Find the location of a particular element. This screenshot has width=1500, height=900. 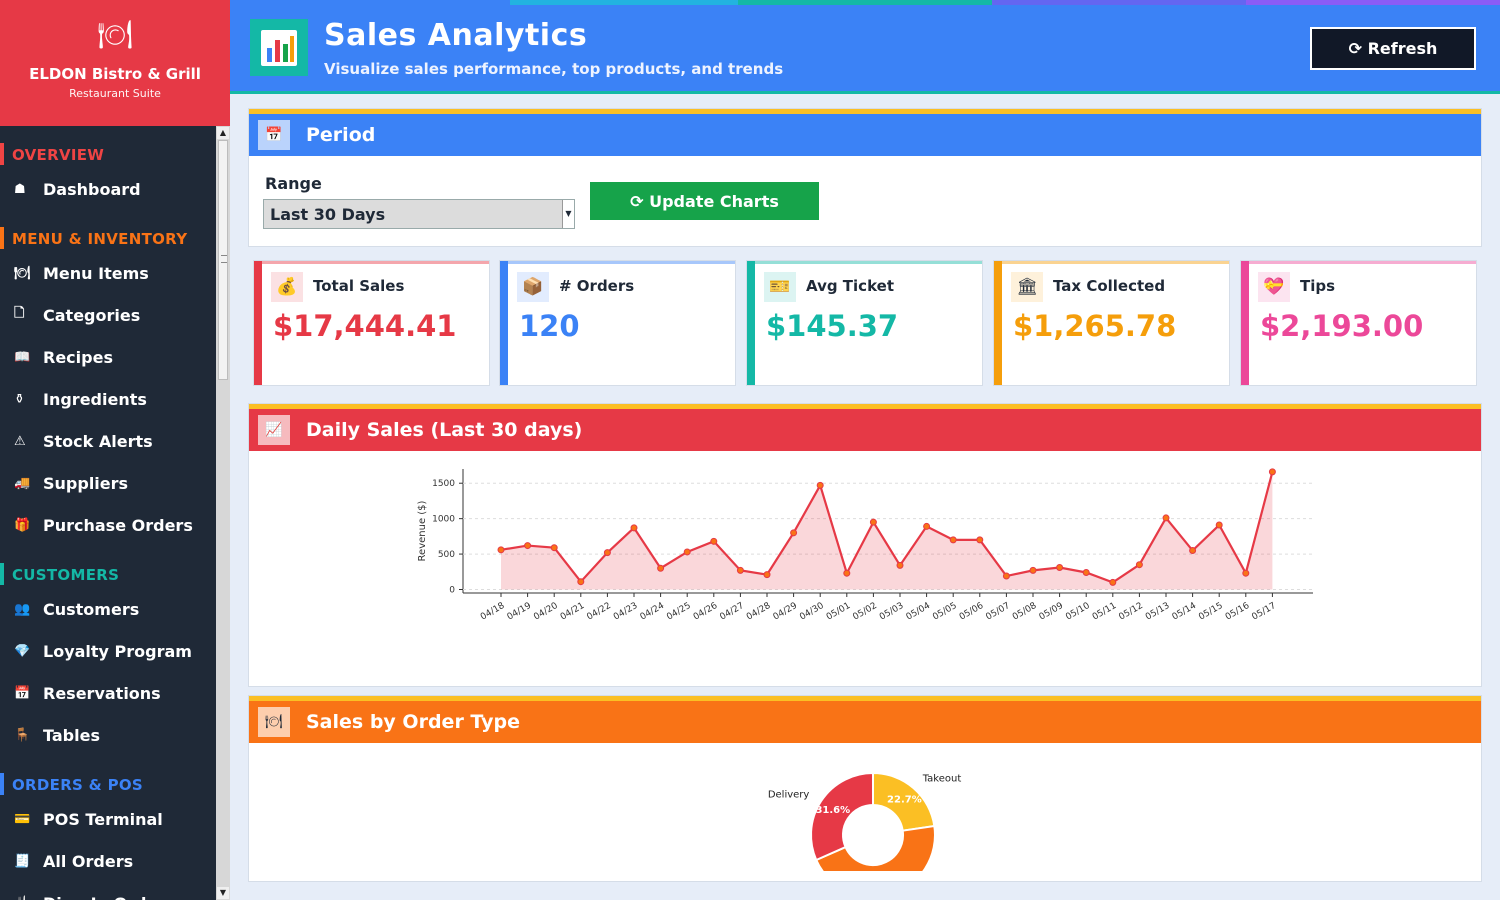

y-axis-label: Revenue ($) is located at coordinates (422, 530).